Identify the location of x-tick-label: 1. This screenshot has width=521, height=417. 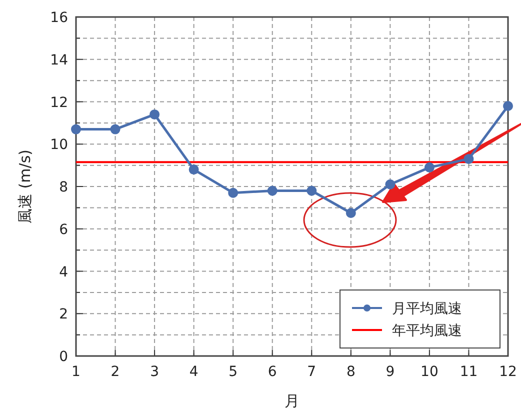
(76, 372).